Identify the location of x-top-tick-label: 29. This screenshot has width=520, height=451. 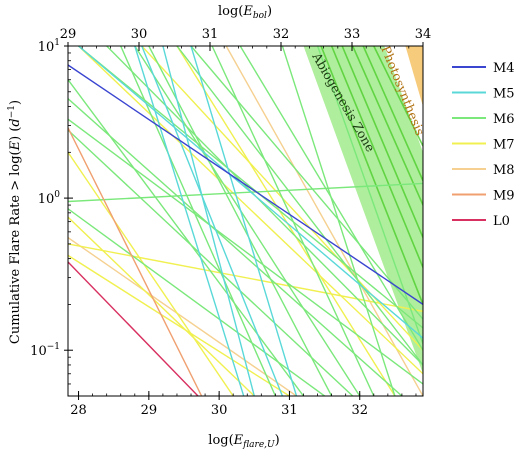
(68, 34).